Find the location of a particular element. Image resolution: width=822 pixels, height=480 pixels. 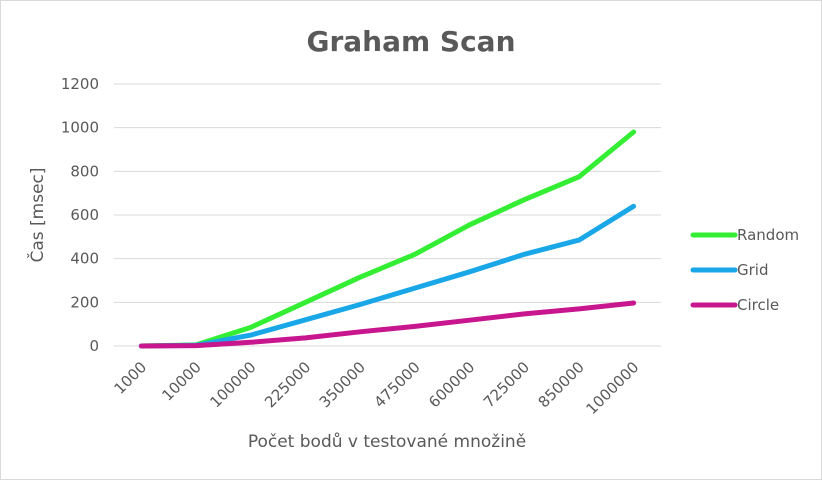

legend-label-circle: Circle is located at coordinates (758, 305).